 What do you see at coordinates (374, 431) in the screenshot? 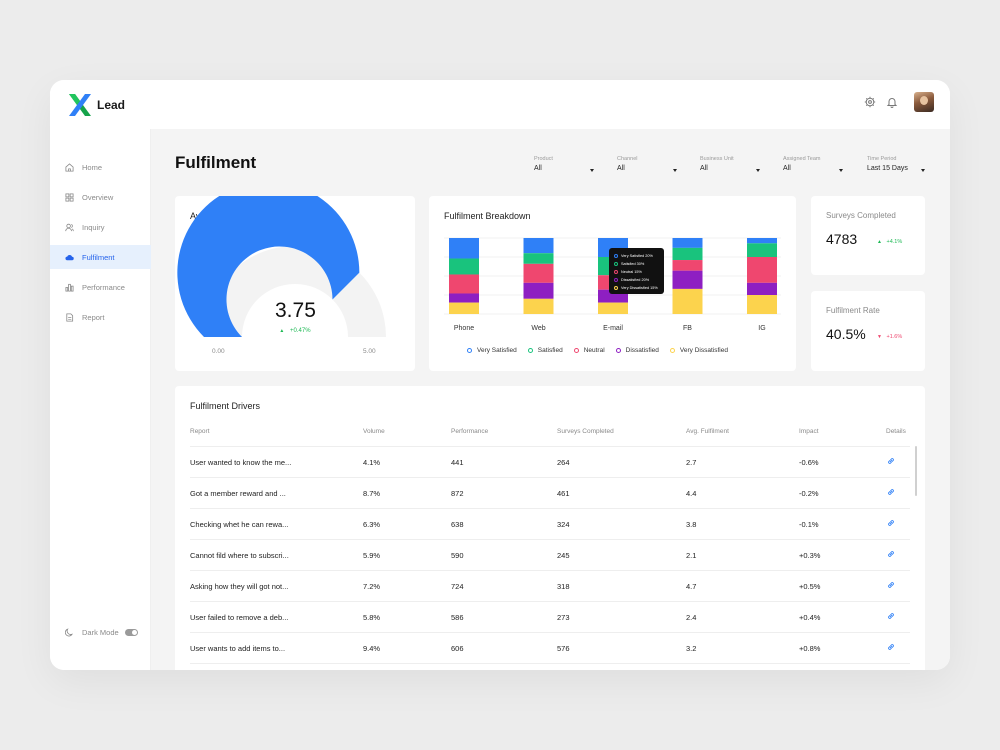
I see `column-header-volume: Volume` at bounding box center [374, 431].